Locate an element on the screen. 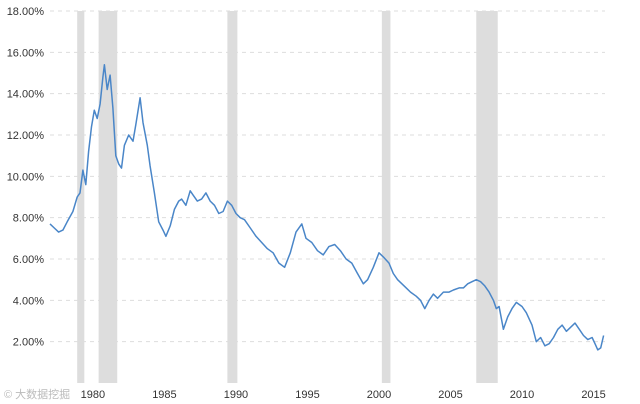 The image size is (640, 404). y-tick-label: 2.00% is located at coordinates (28, 343).